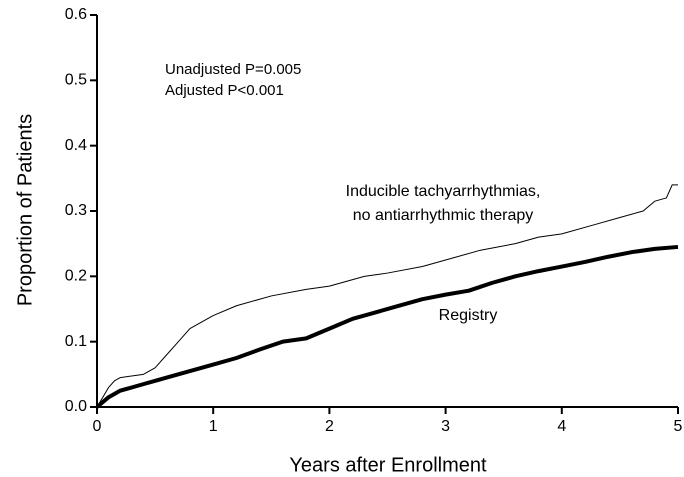 Image resolution: width=684 pixels, height=477 pixels. I want to click on annotation: Adjusted P<0.001, so click(224, 90).